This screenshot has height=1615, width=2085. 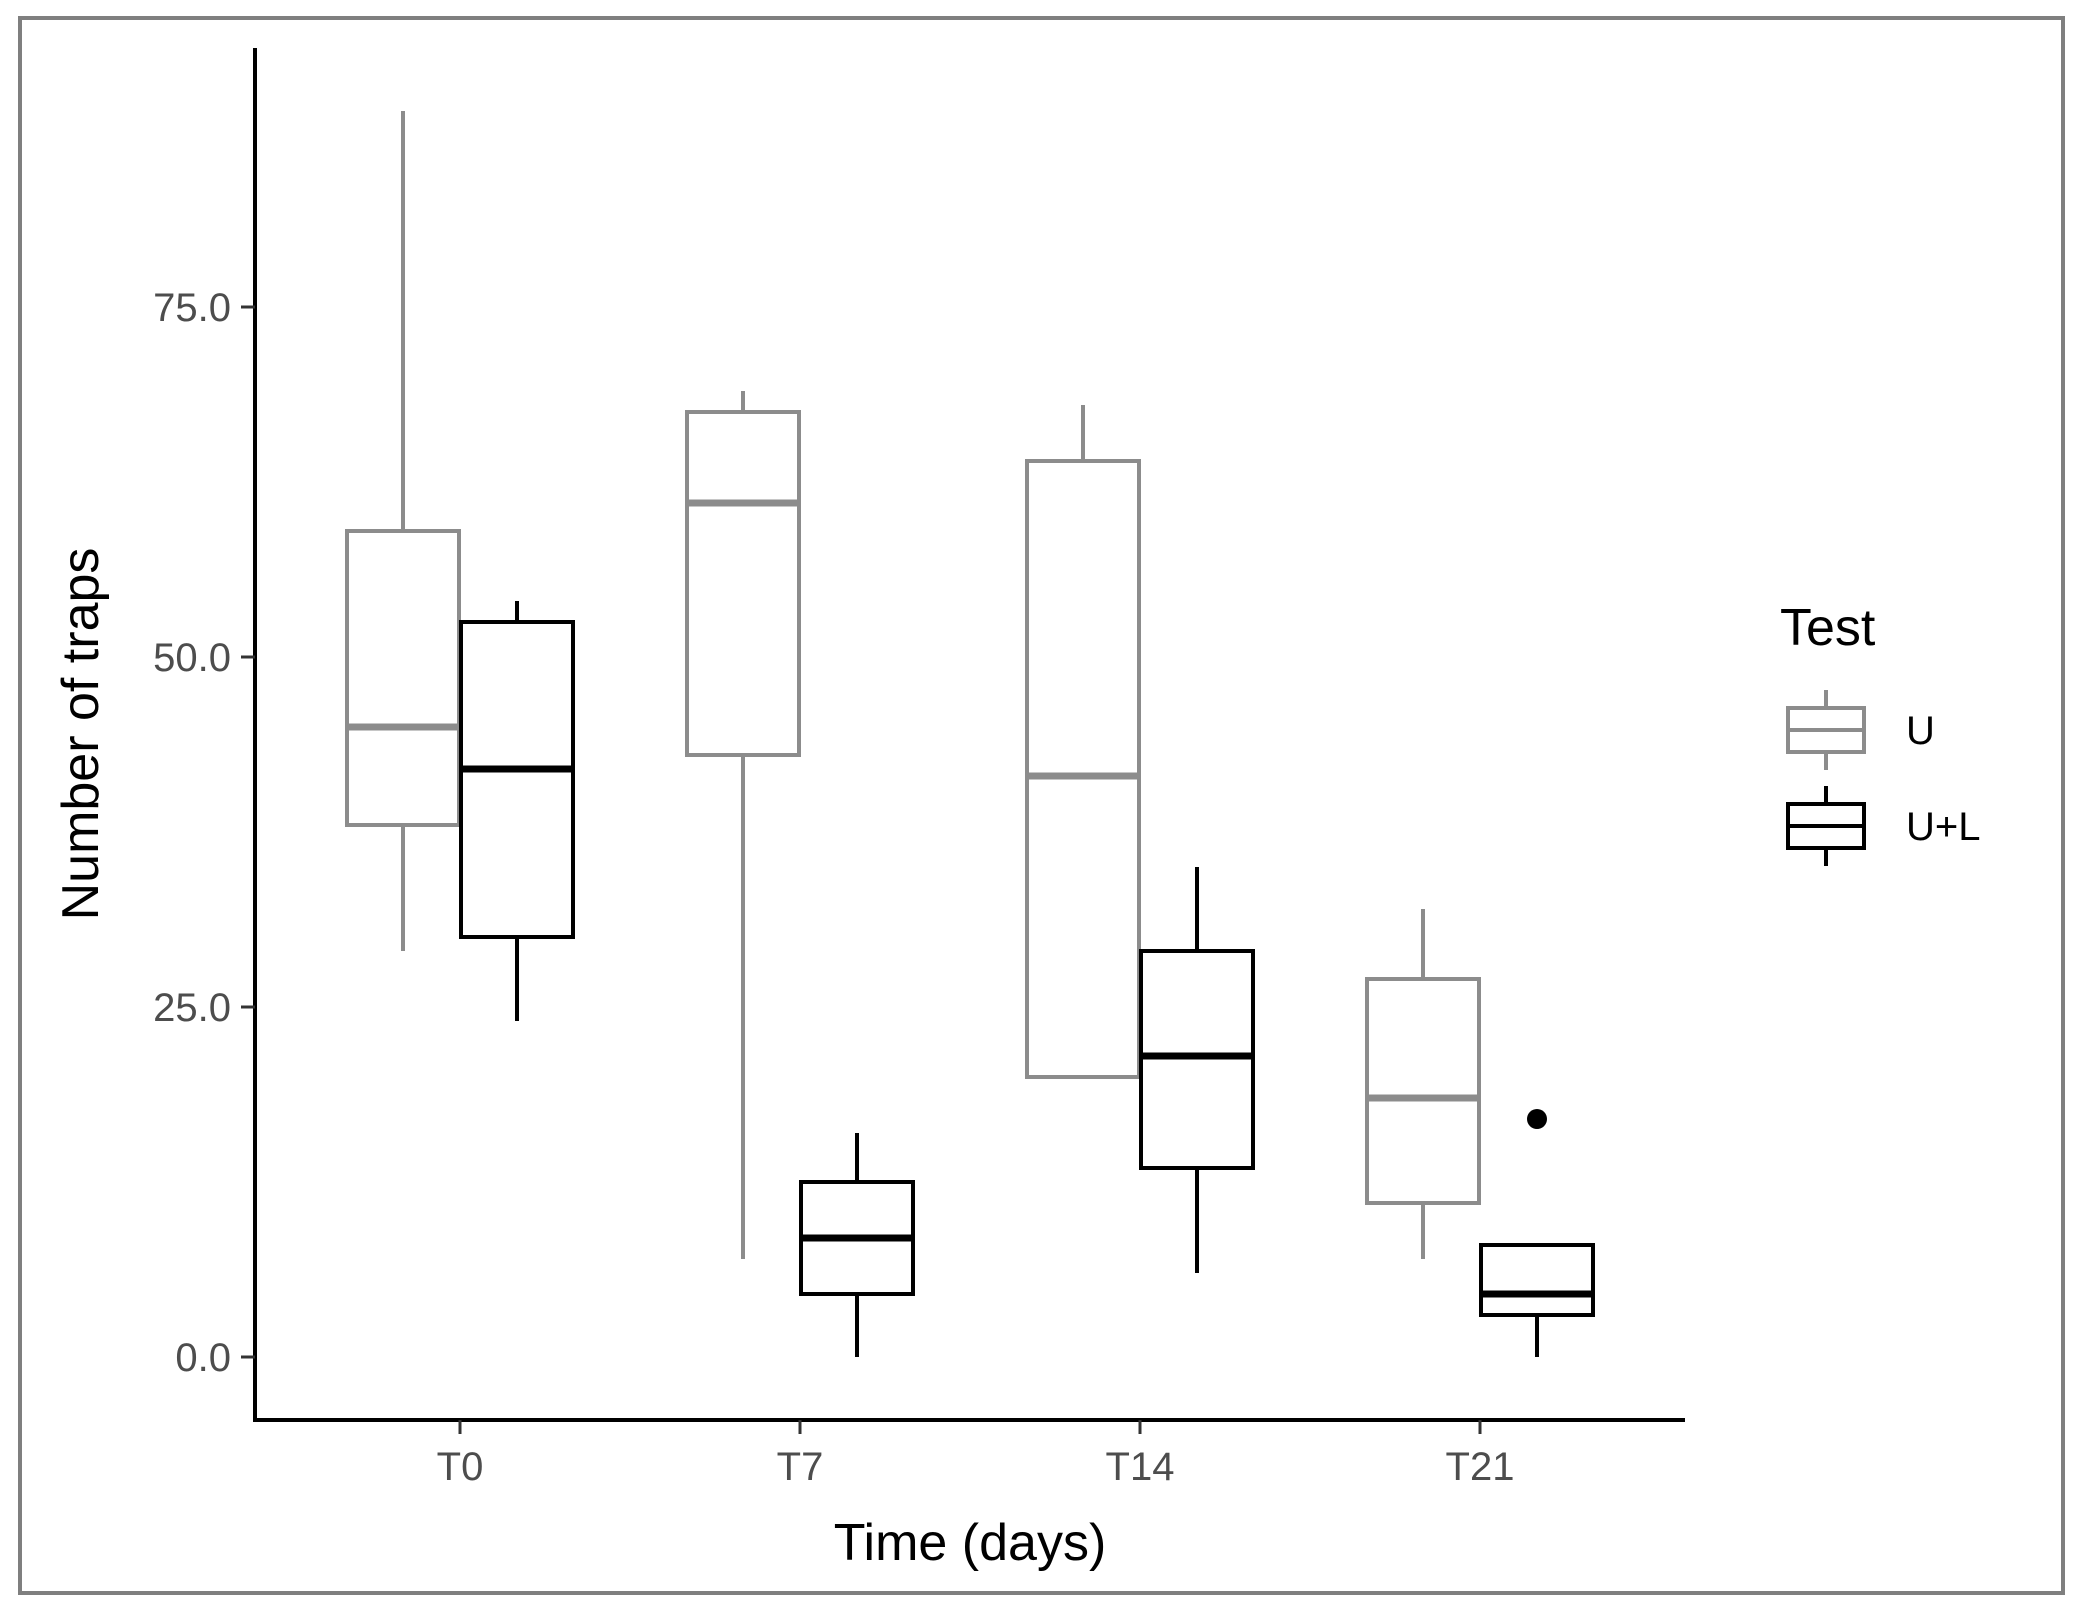 I want to click on x-axis-title: Time (days), so click(x=970, y=1543).